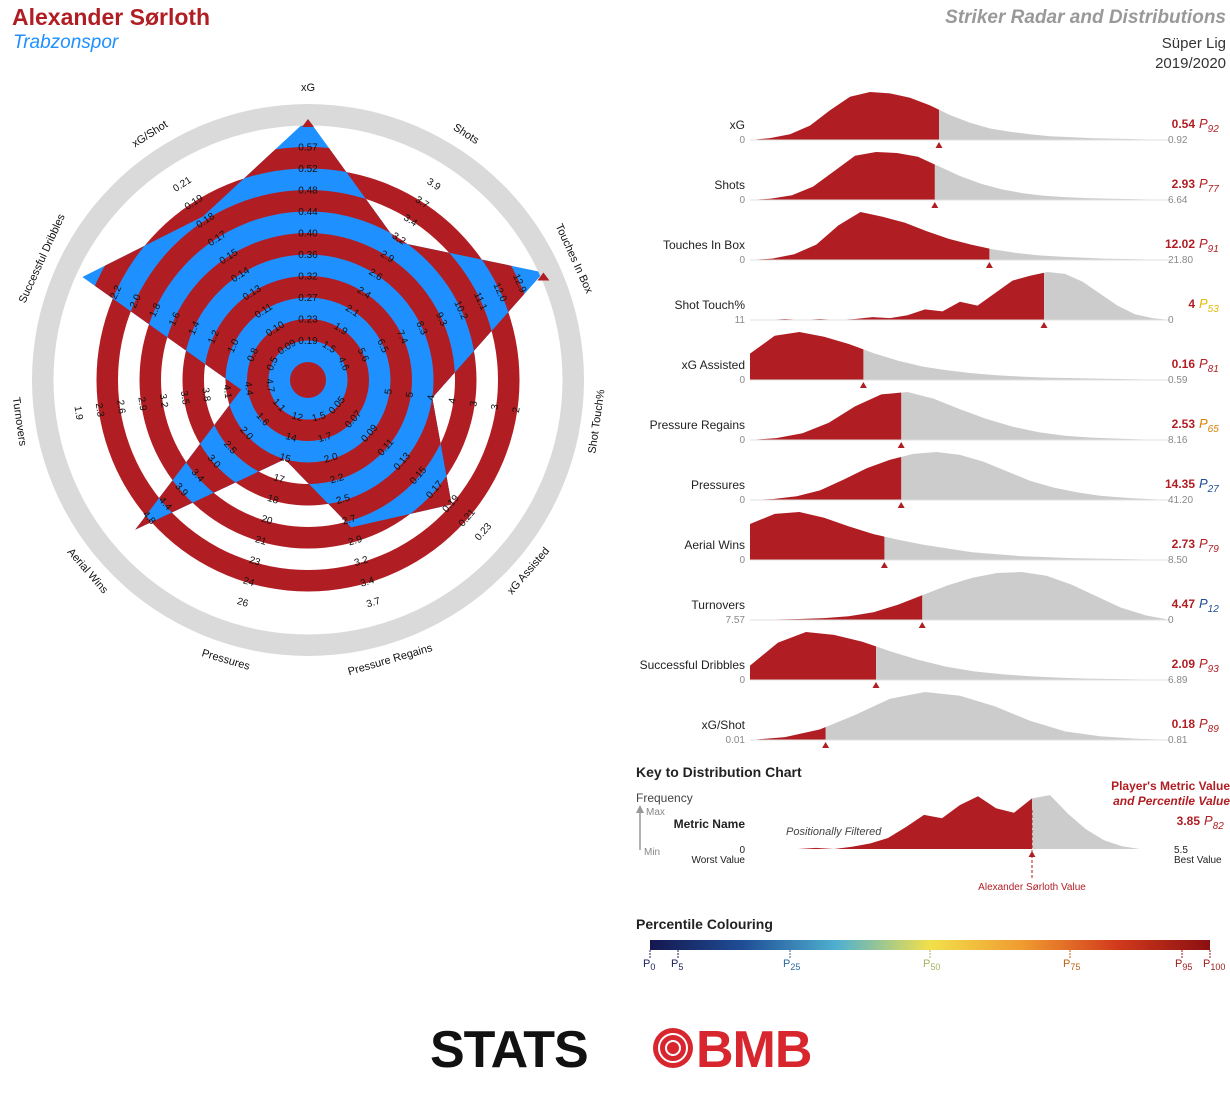 The height and width of the screenshot is (1100, 1230). What do you see at coordinates (1178, 740) in the screenshot?
I see `distribution-max: 0.81` at bounding box center [1178, 740].